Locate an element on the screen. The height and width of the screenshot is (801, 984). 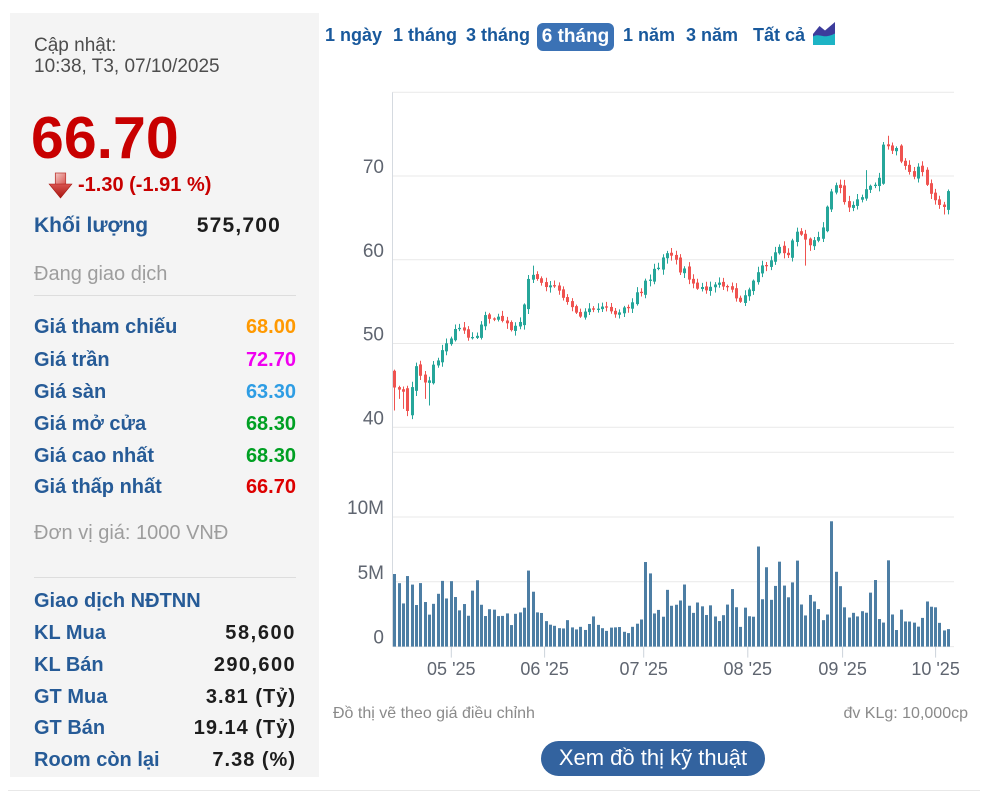
svg-text: 10 '25 is located at coordinates (935, 669).